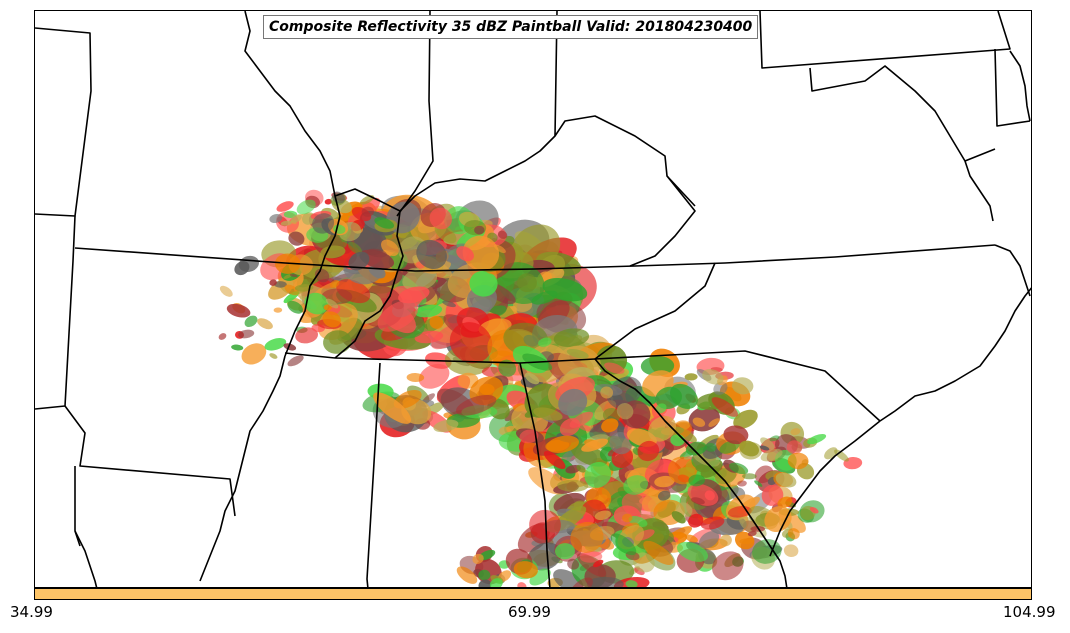 Image resolution: width=1070 pixels, height=633 pixels. Describe the element at coordinates (31, 612) in the screenshot. I see `colorbar-tick-min: 34.99` at that location.